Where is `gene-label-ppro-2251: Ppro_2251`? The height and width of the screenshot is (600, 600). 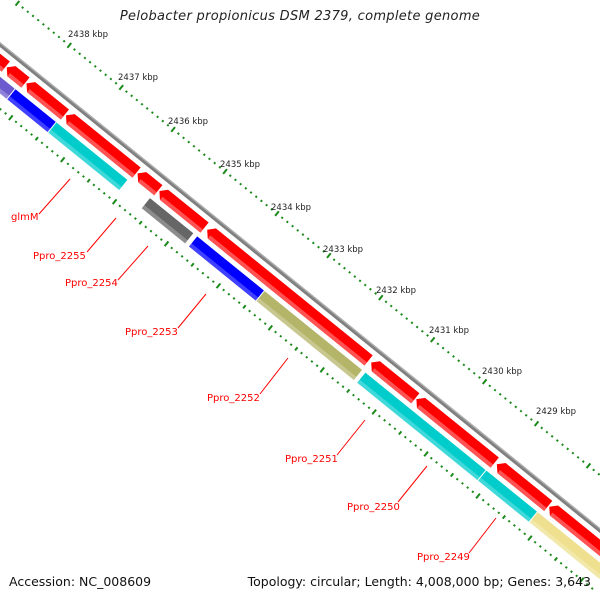
gene-label-ppro-2251: Ppro_2251 is located at coordinates (311, 459).